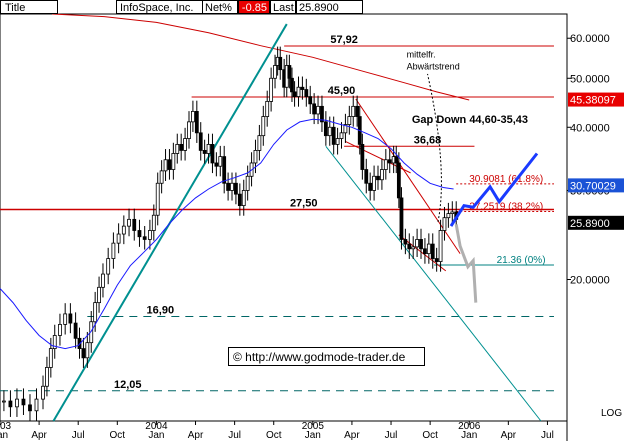 Image resolution: width=624 pixels, height=441 pixels. I want to click on annotation-text: mittelfr., so click(421, 54).